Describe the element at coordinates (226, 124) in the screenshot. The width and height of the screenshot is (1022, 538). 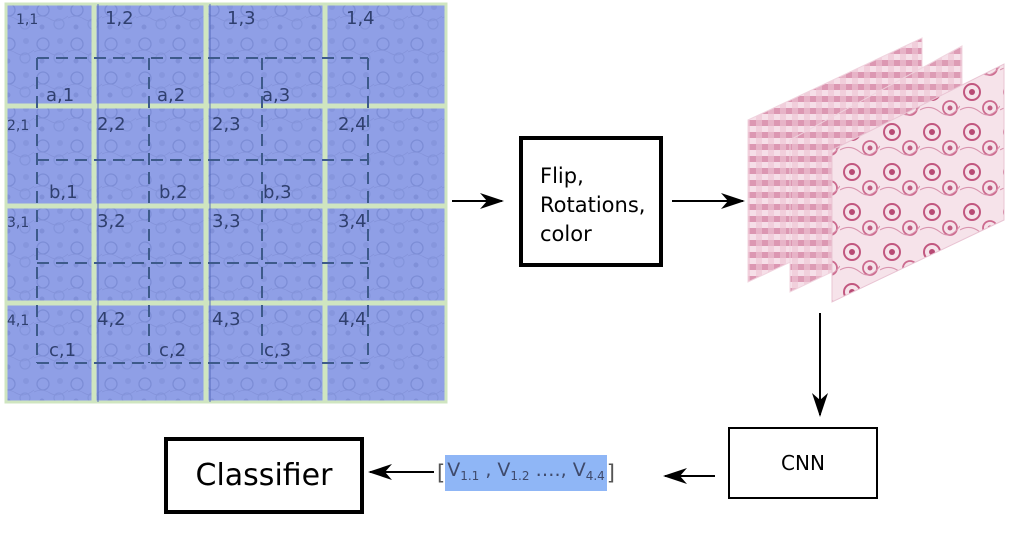
I see `tile-label-outer: 2,3` at that location.